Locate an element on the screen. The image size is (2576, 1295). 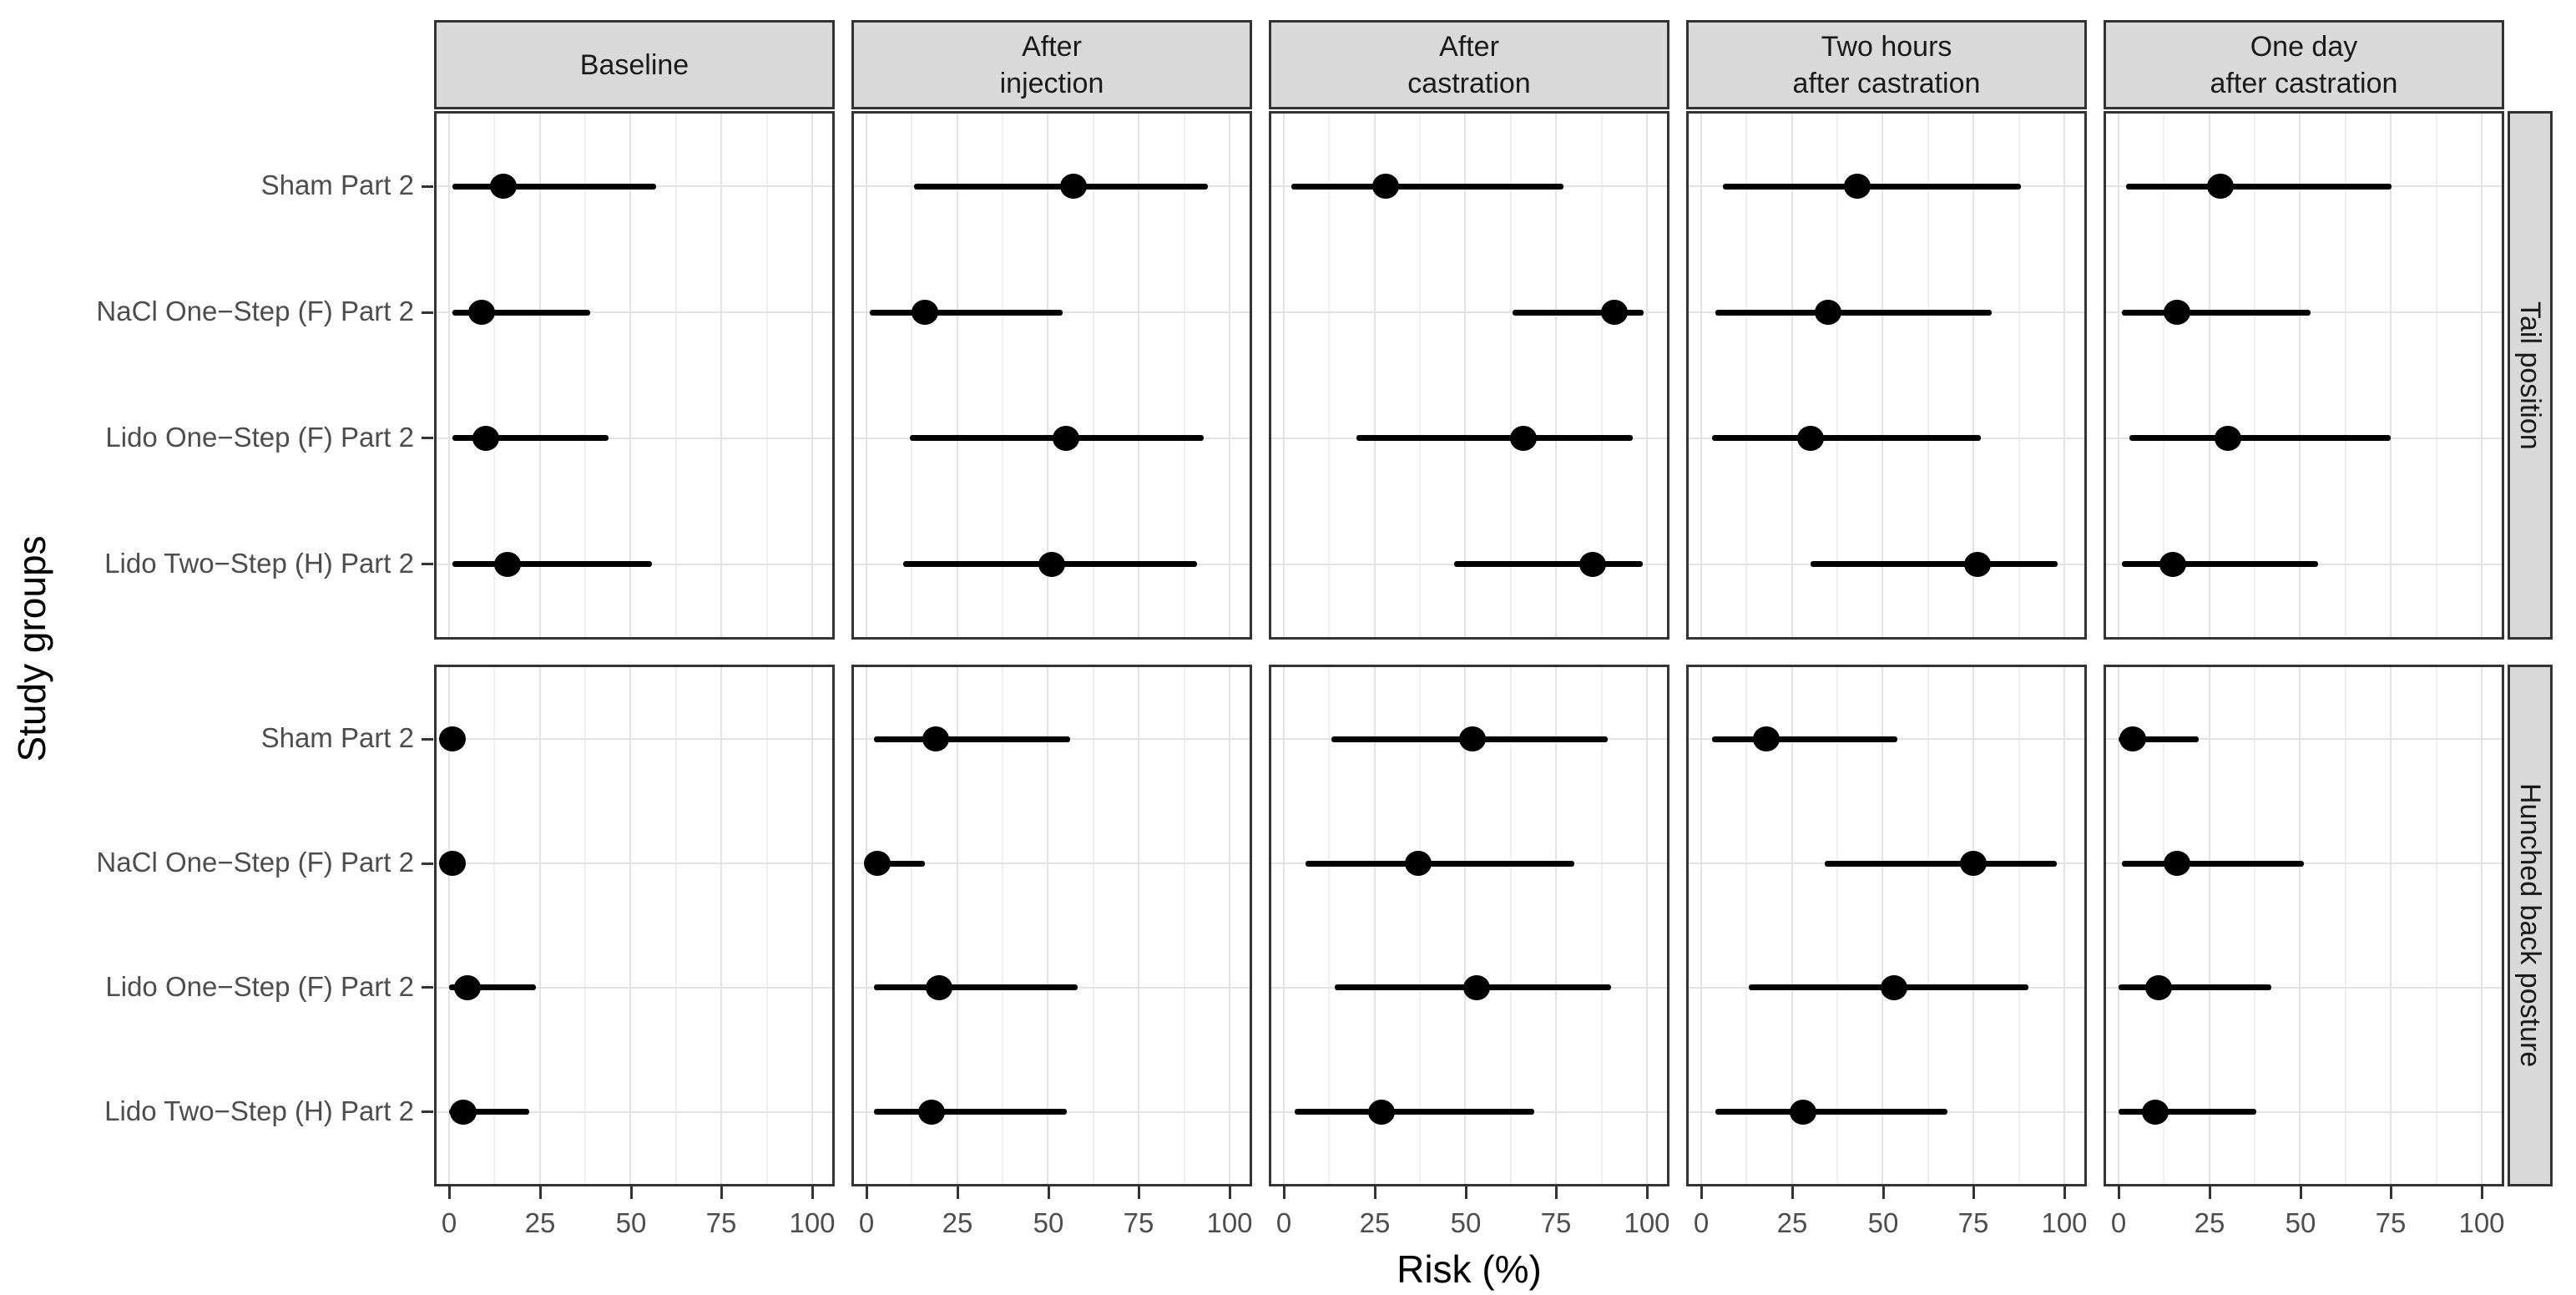
y-tick-label: NaCl One−Step (F) Part 2 is located at coordinates (255, 862).